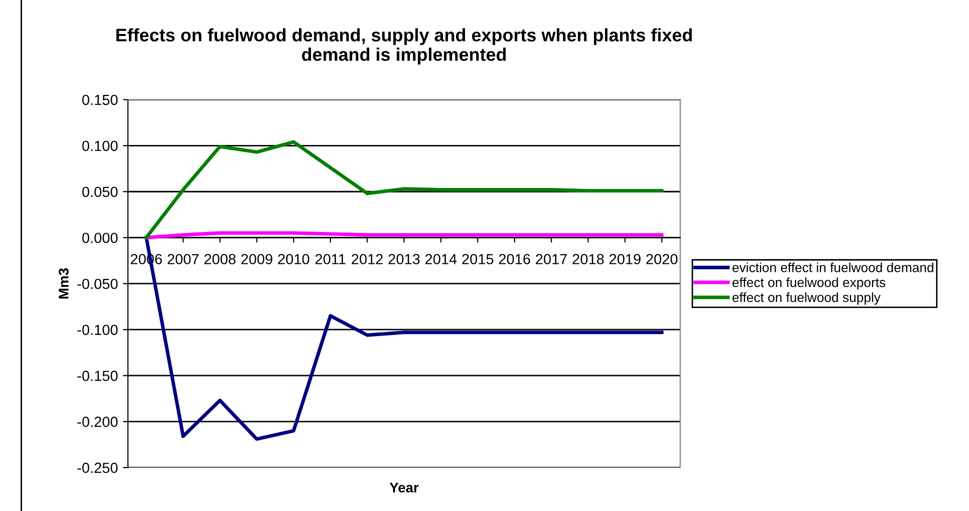 This screenshot has width=969, height=511. Describe the element at coordinates (63, 283) in the screenshot. I see `y-axis-title: Mm3` at that location.